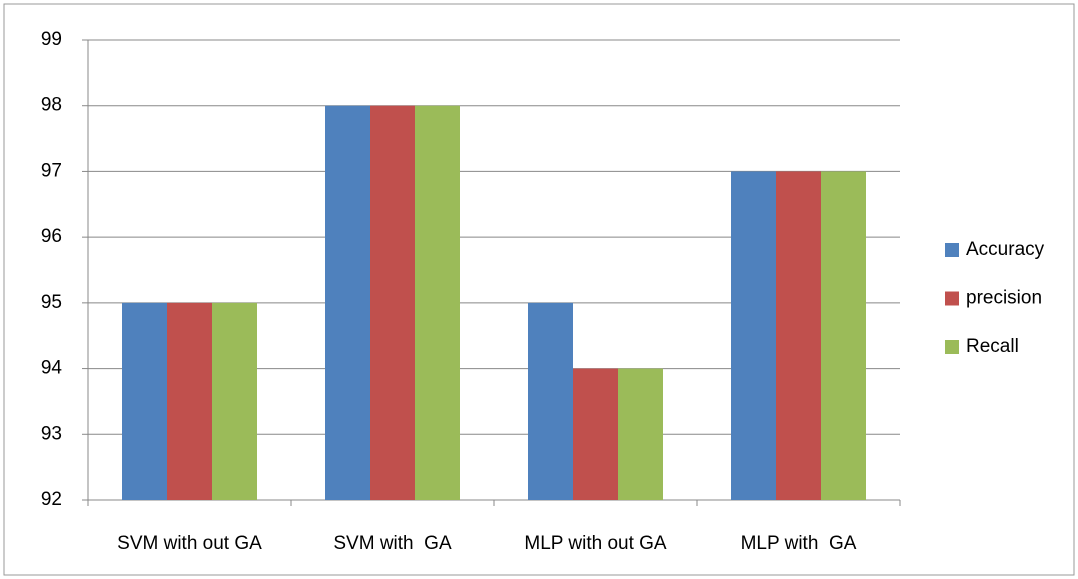 The image size is (1078, 579). I want to click on legend-label: precision, so click(1004, 298).